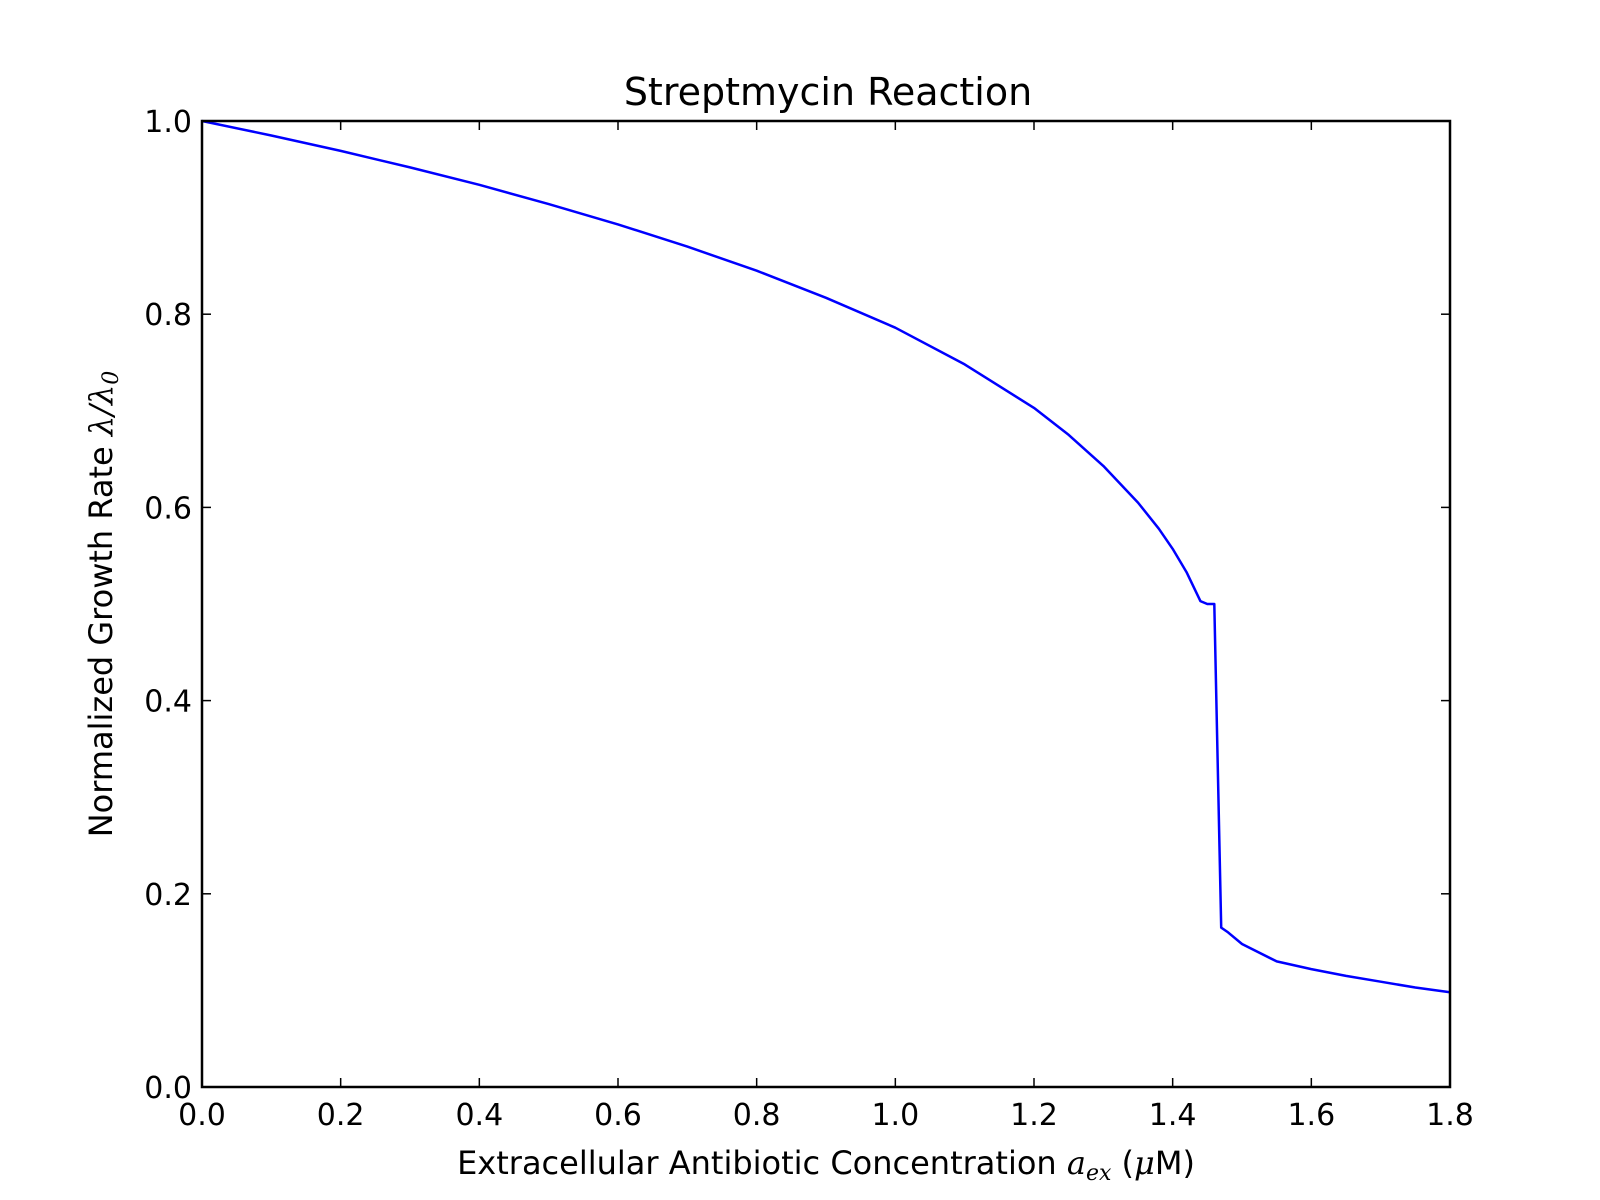  I want to click on chart-title: Streptmycin Reaction, so click(828, 92).